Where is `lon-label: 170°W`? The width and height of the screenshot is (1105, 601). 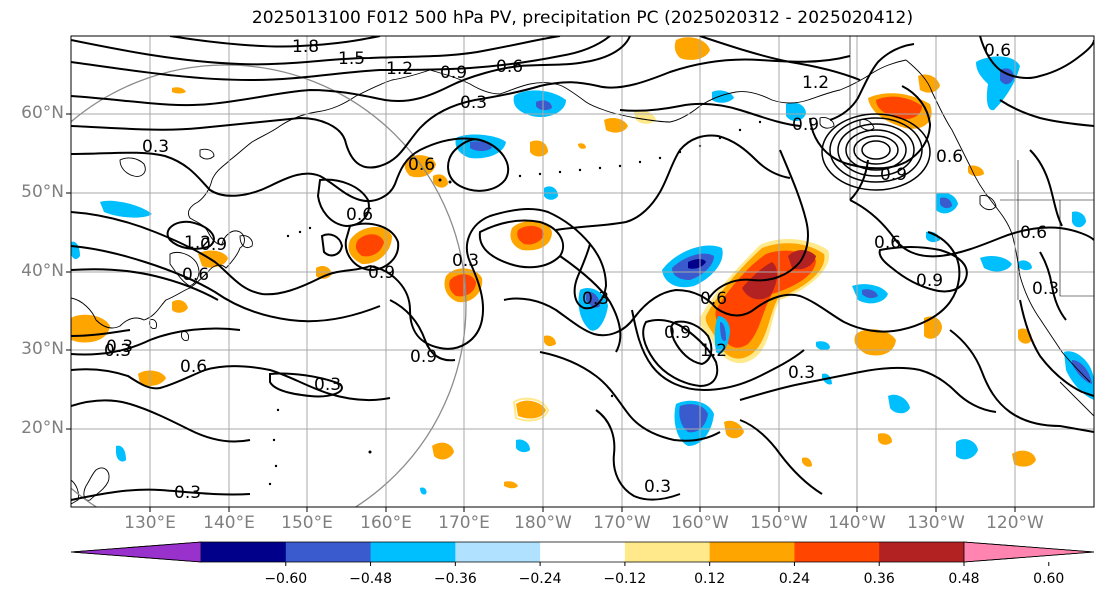 lon-label: 170°W is located at coordinates (622, 523).